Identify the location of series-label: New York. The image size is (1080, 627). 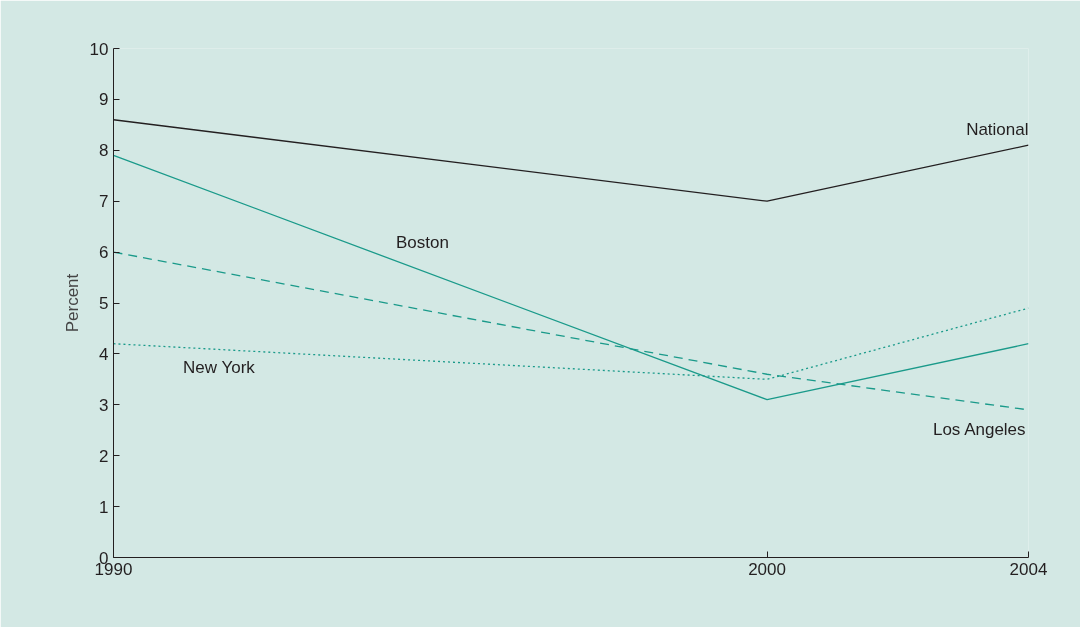
(219, 368).